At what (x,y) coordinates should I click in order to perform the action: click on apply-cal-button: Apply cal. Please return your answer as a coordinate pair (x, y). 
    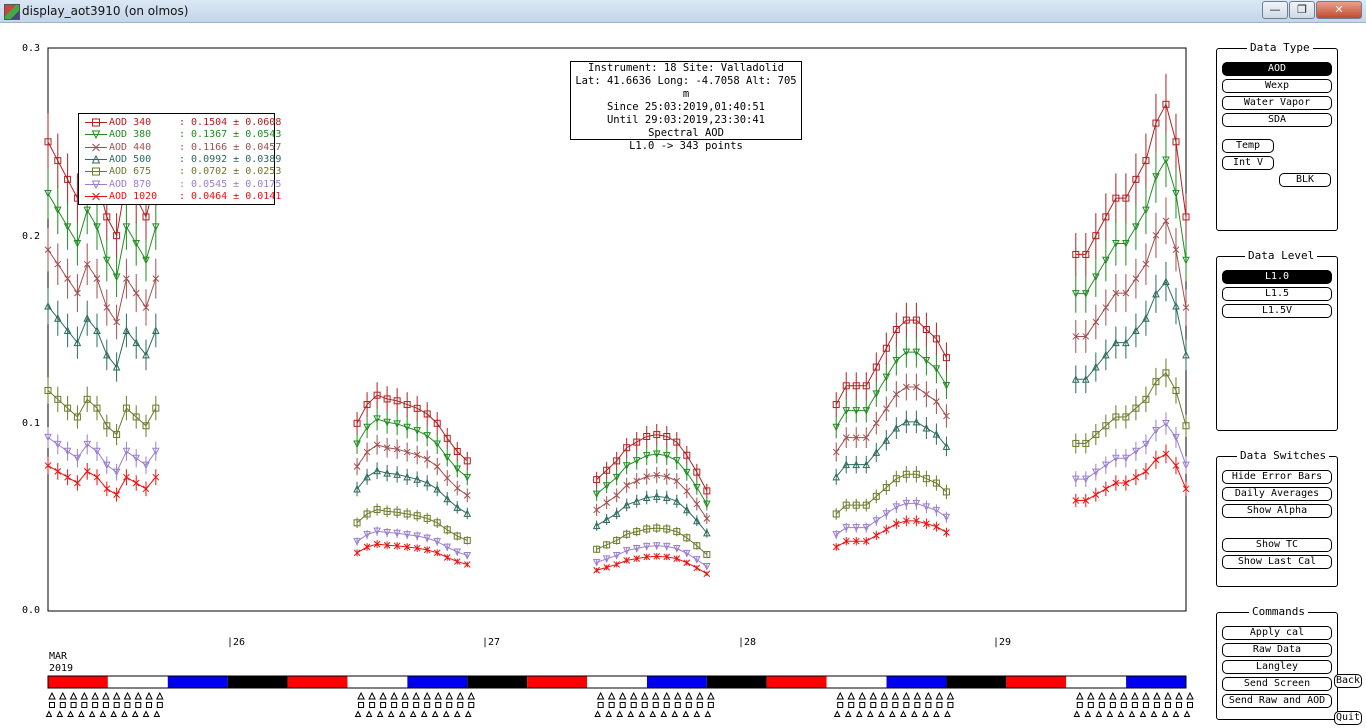
    Looking at the image, I should click on (1277, 633).